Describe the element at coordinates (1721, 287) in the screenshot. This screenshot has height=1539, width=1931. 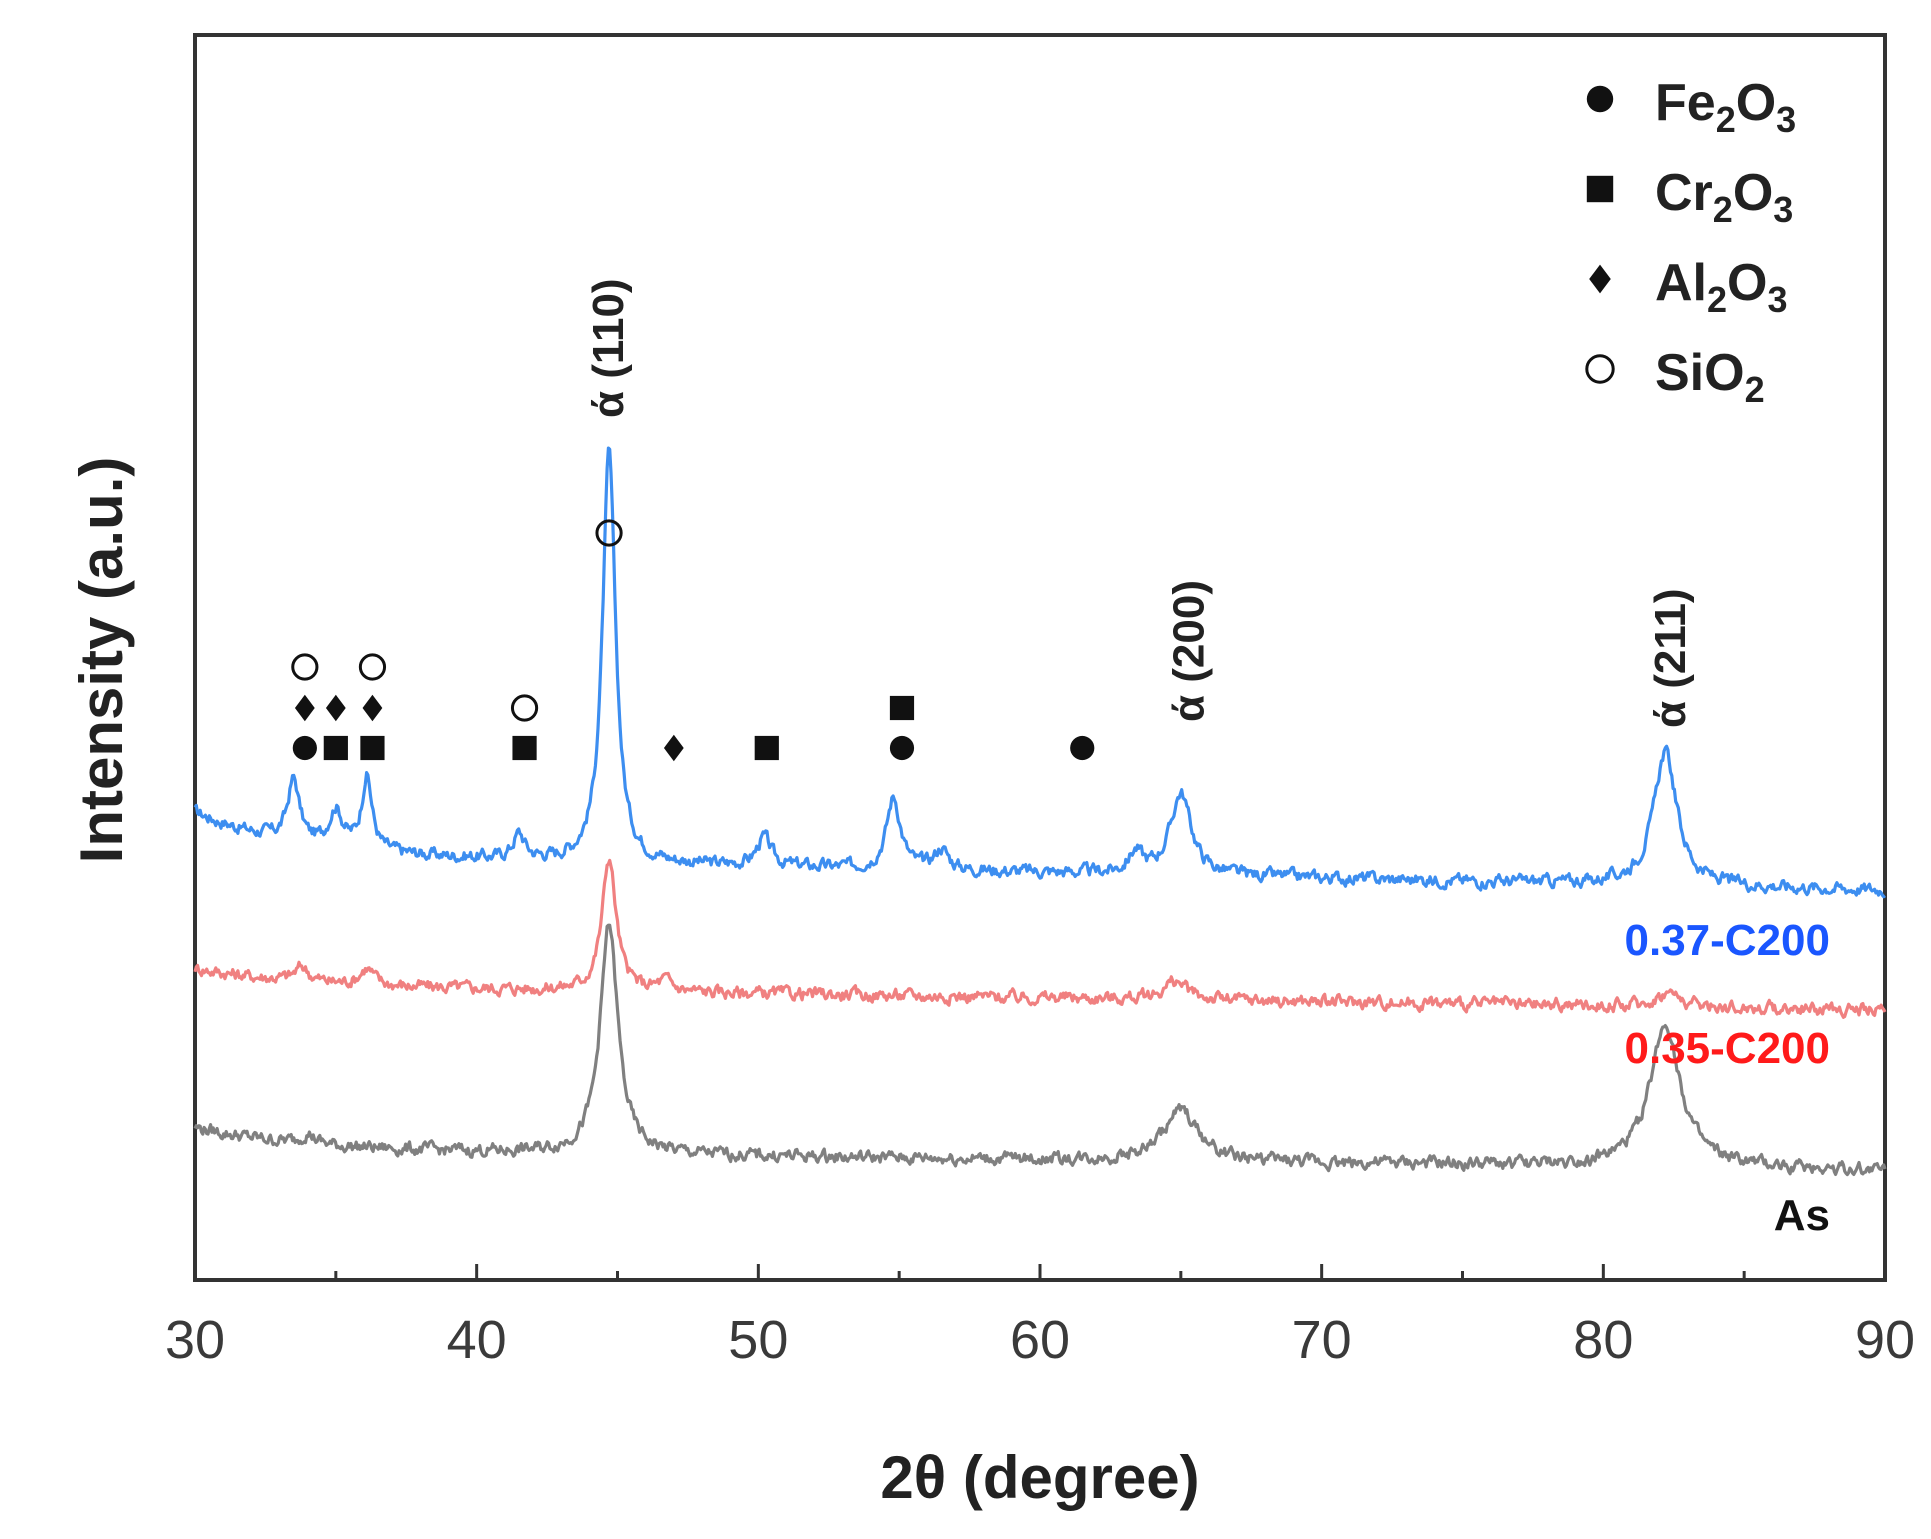
I see `legend-entry: Al2O3` at that location.